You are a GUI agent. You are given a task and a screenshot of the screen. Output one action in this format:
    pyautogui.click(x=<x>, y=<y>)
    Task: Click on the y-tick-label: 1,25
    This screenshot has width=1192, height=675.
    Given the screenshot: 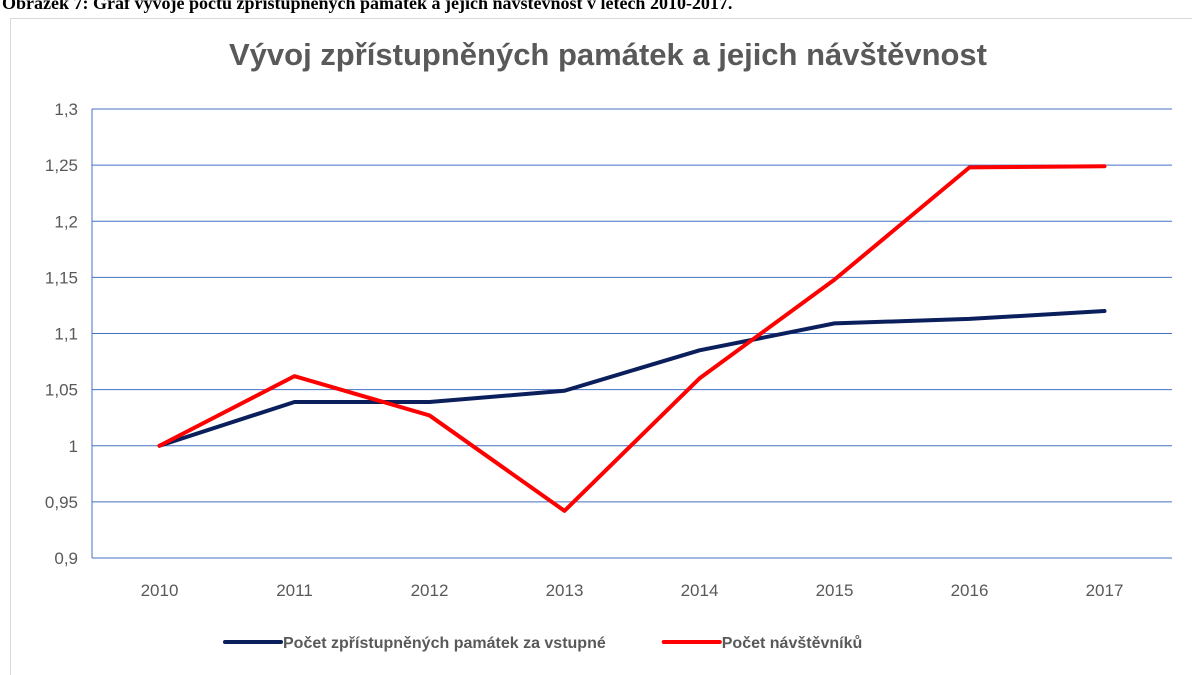 What is the action you would take?
    pyautogui.click(x=61, y=165)
    